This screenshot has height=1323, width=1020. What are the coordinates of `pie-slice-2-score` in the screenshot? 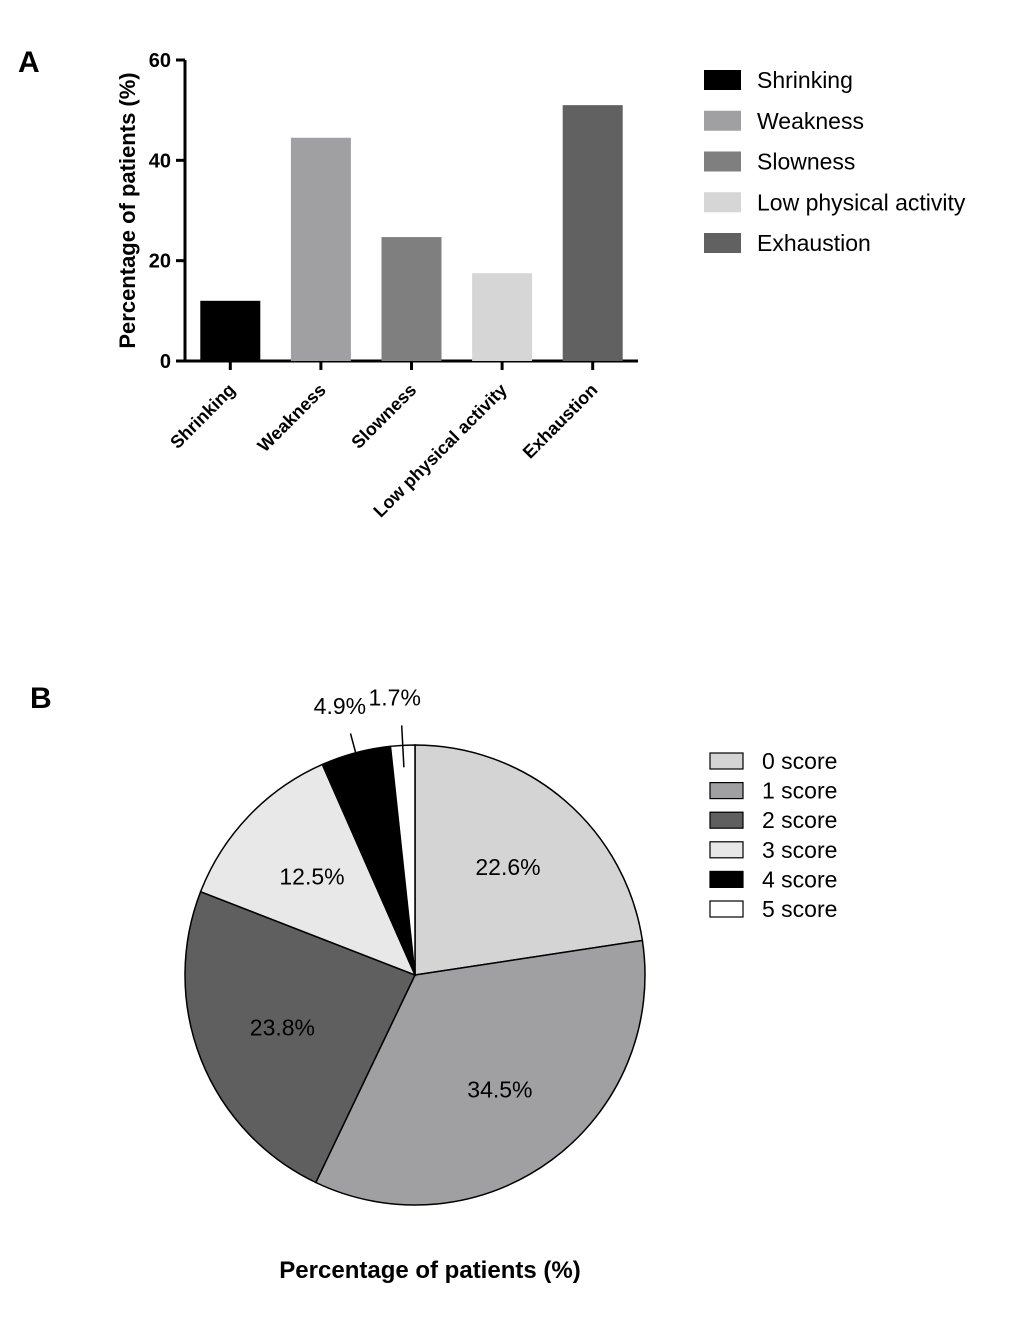 It's located at (300, 1037).